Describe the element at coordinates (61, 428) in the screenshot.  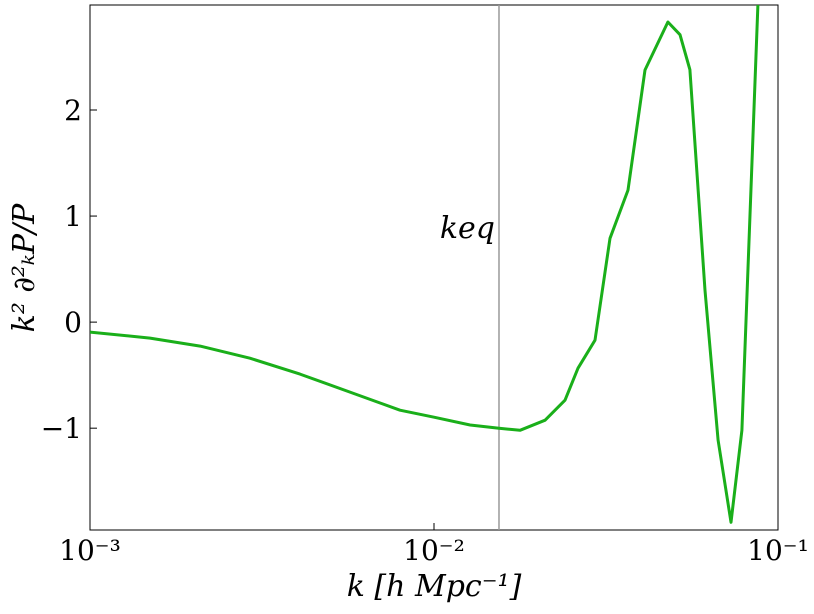
I see `y-tick-label: −1` at that location.